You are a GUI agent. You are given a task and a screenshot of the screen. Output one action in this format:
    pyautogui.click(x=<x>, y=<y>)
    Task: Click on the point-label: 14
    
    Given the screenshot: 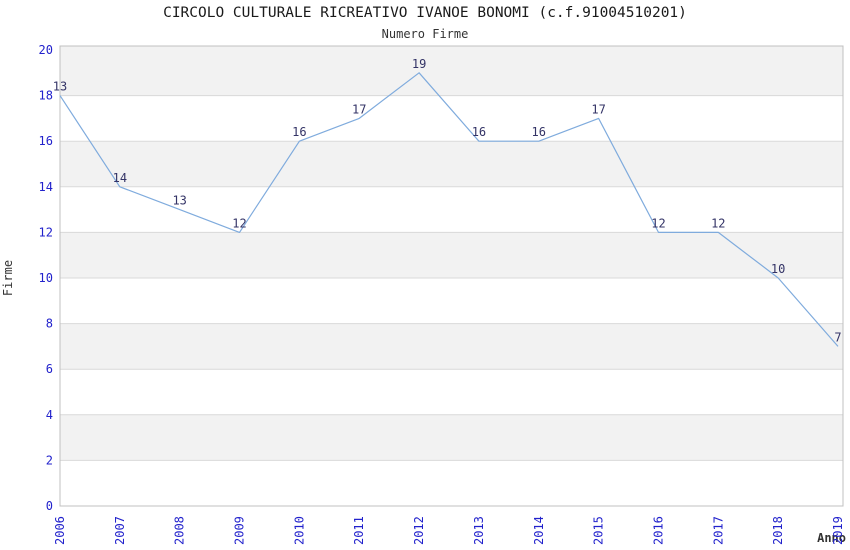 What is the action you would take?
    pyautogui.click(x=120, y=178)
    